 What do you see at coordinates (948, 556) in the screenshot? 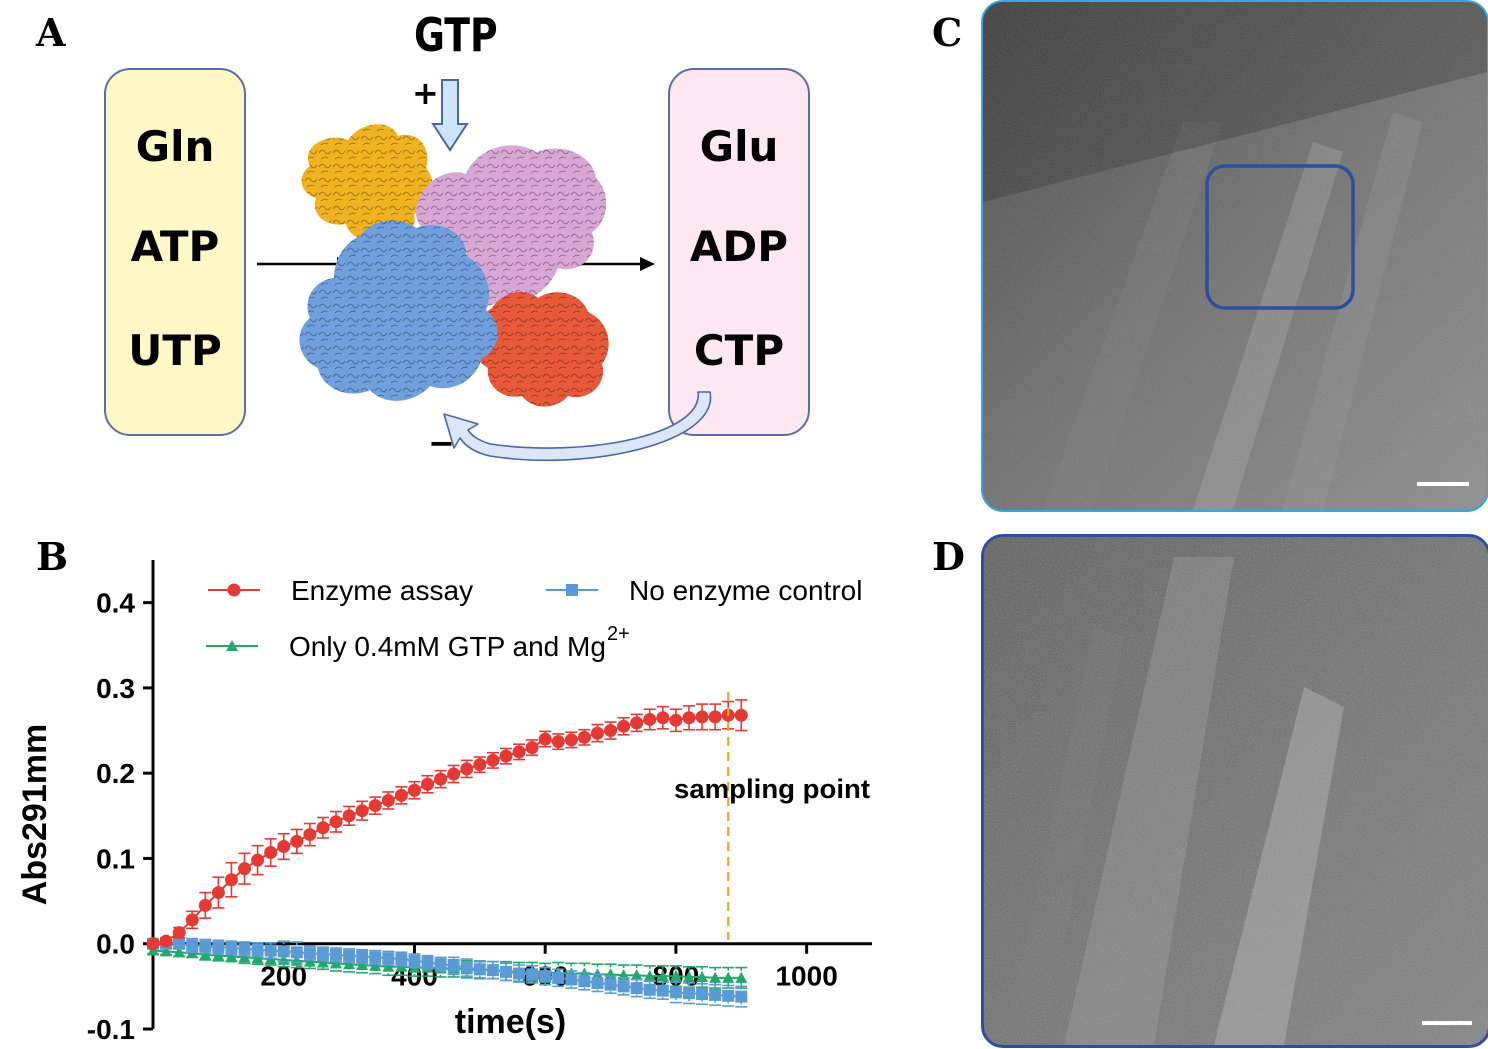
I see `panel-label-d: D` at bounding box center [948, 556].